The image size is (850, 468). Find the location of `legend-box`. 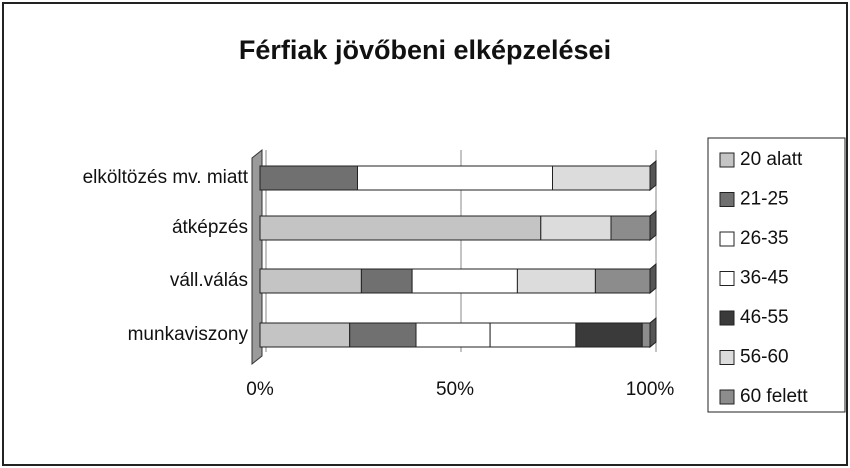

legend-box is located at coordinates (776, 275).